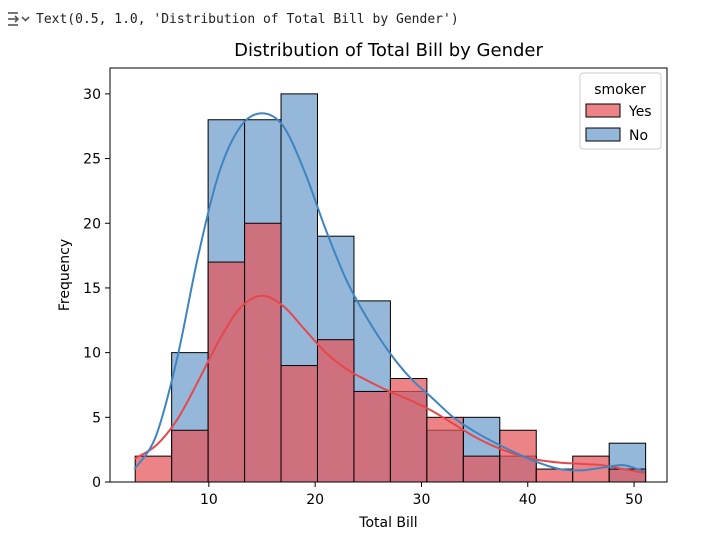  Describe the element at coordinates (388, 50) in the screenshot. I see `chart-title: Distribution of Total Bill by Gender` at that location.